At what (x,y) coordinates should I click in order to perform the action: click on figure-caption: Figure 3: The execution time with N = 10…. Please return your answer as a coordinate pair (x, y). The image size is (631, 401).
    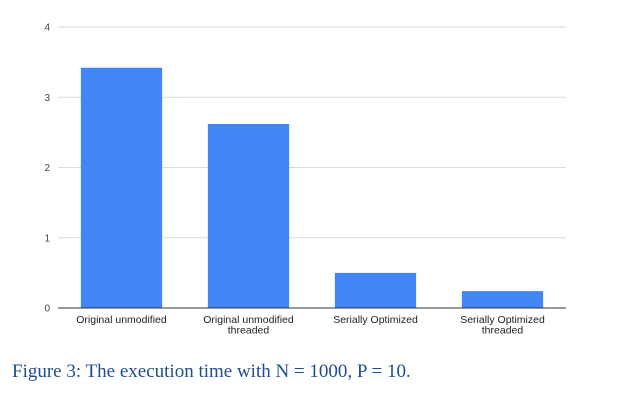
    Looking at the image, I should click on (211, 371).